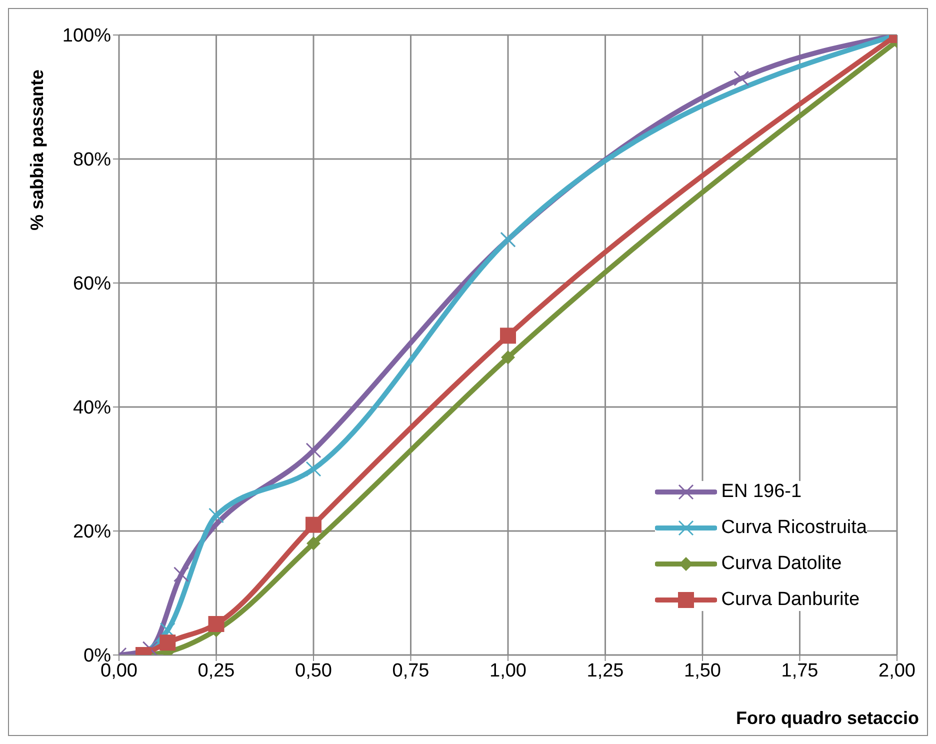  What do you see at coordinates (897, 671) in the screenshot?
I see `x-tick-label: 2,00` at bounding box center [897, 671].